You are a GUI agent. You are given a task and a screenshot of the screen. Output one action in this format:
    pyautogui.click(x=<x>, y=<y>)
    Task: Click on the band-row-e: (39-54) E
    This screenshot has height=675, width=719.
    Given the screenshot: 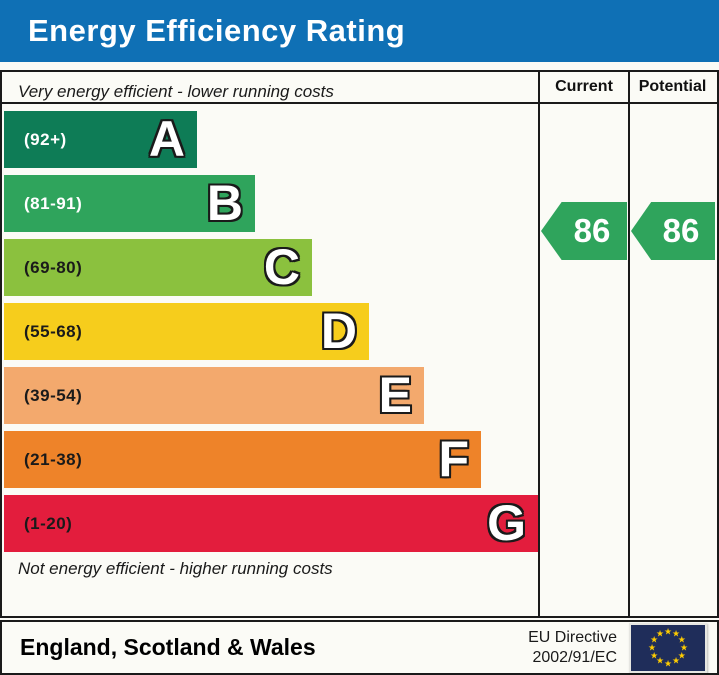 What is the action you would take?
    pyautogui.click(x=214, y=395)
    